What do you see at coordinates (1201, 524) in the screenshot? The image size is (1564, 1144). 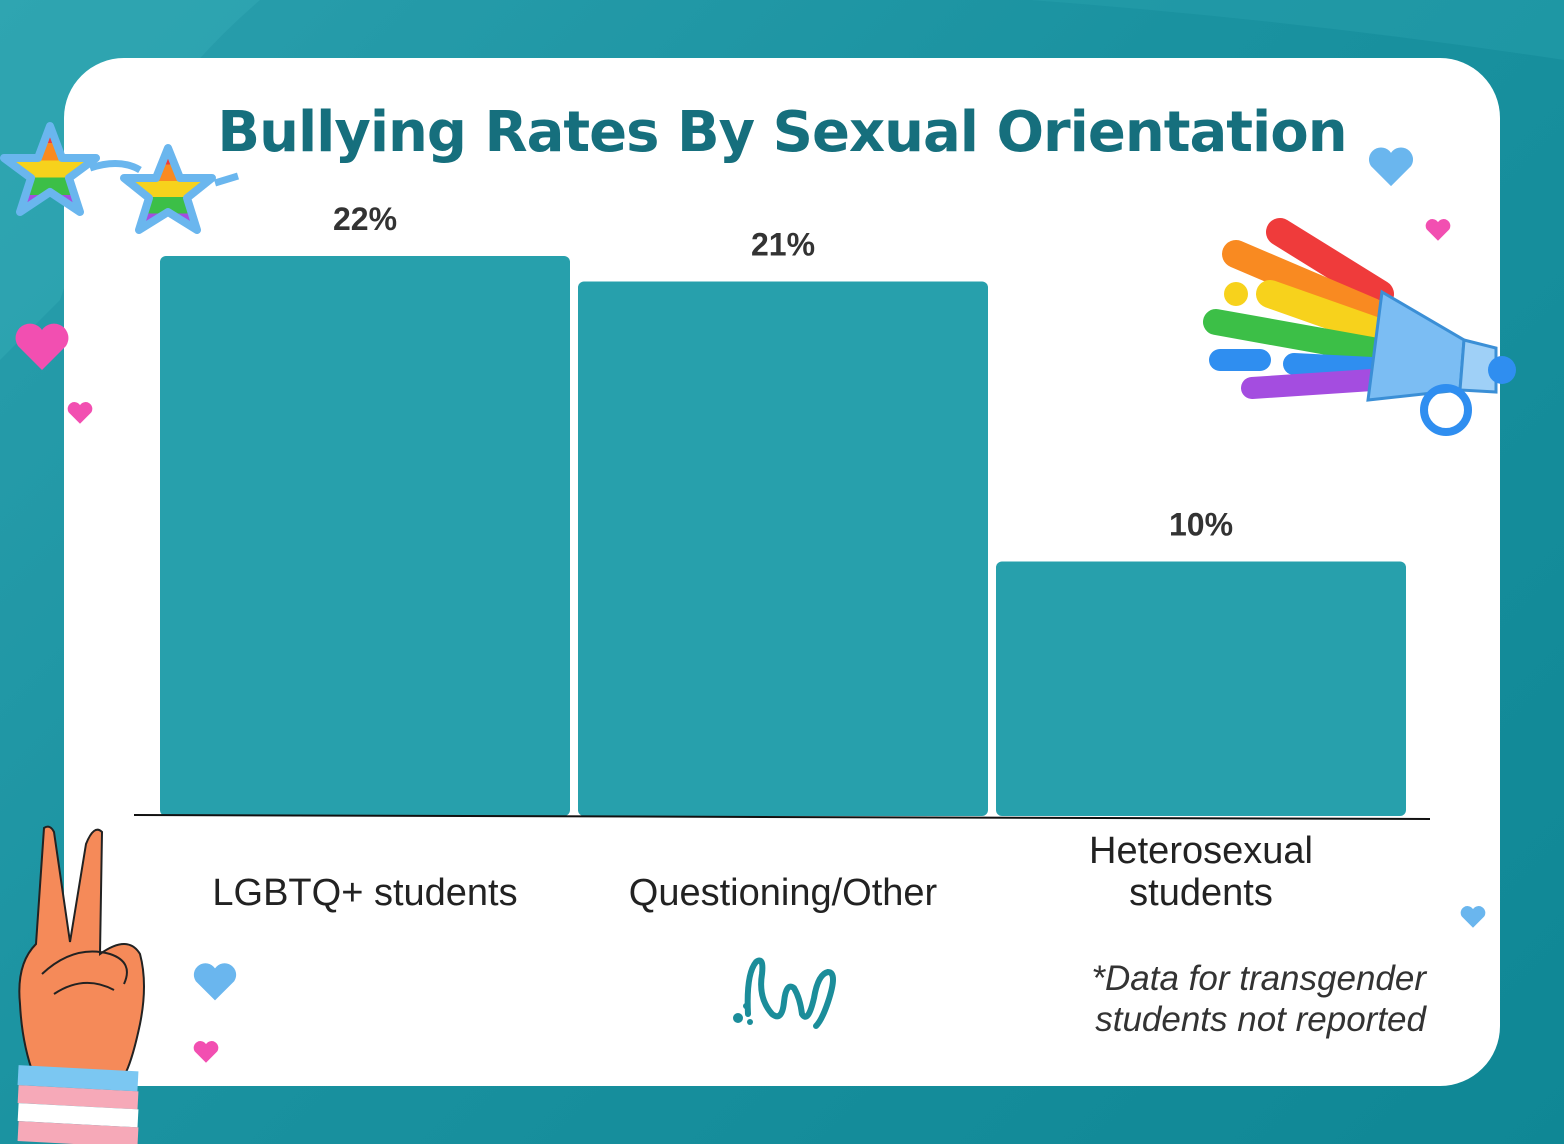 I see `value-label-2: 10%` at bounding box center [1201, 524].